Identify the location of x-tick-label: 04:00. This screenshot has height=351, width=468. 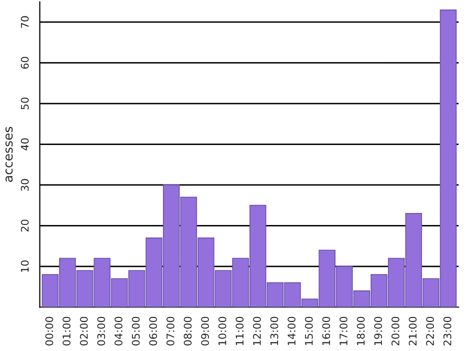
(118, 331).